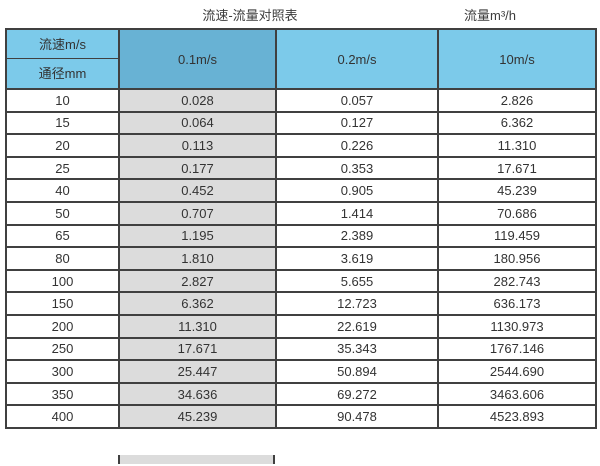 This screenshot has height=466, width=600. What do you see at coordinates (517, 213) in the screenshot?
I see `flow-value-cell: 70.686` at bounding box center [517, 213].